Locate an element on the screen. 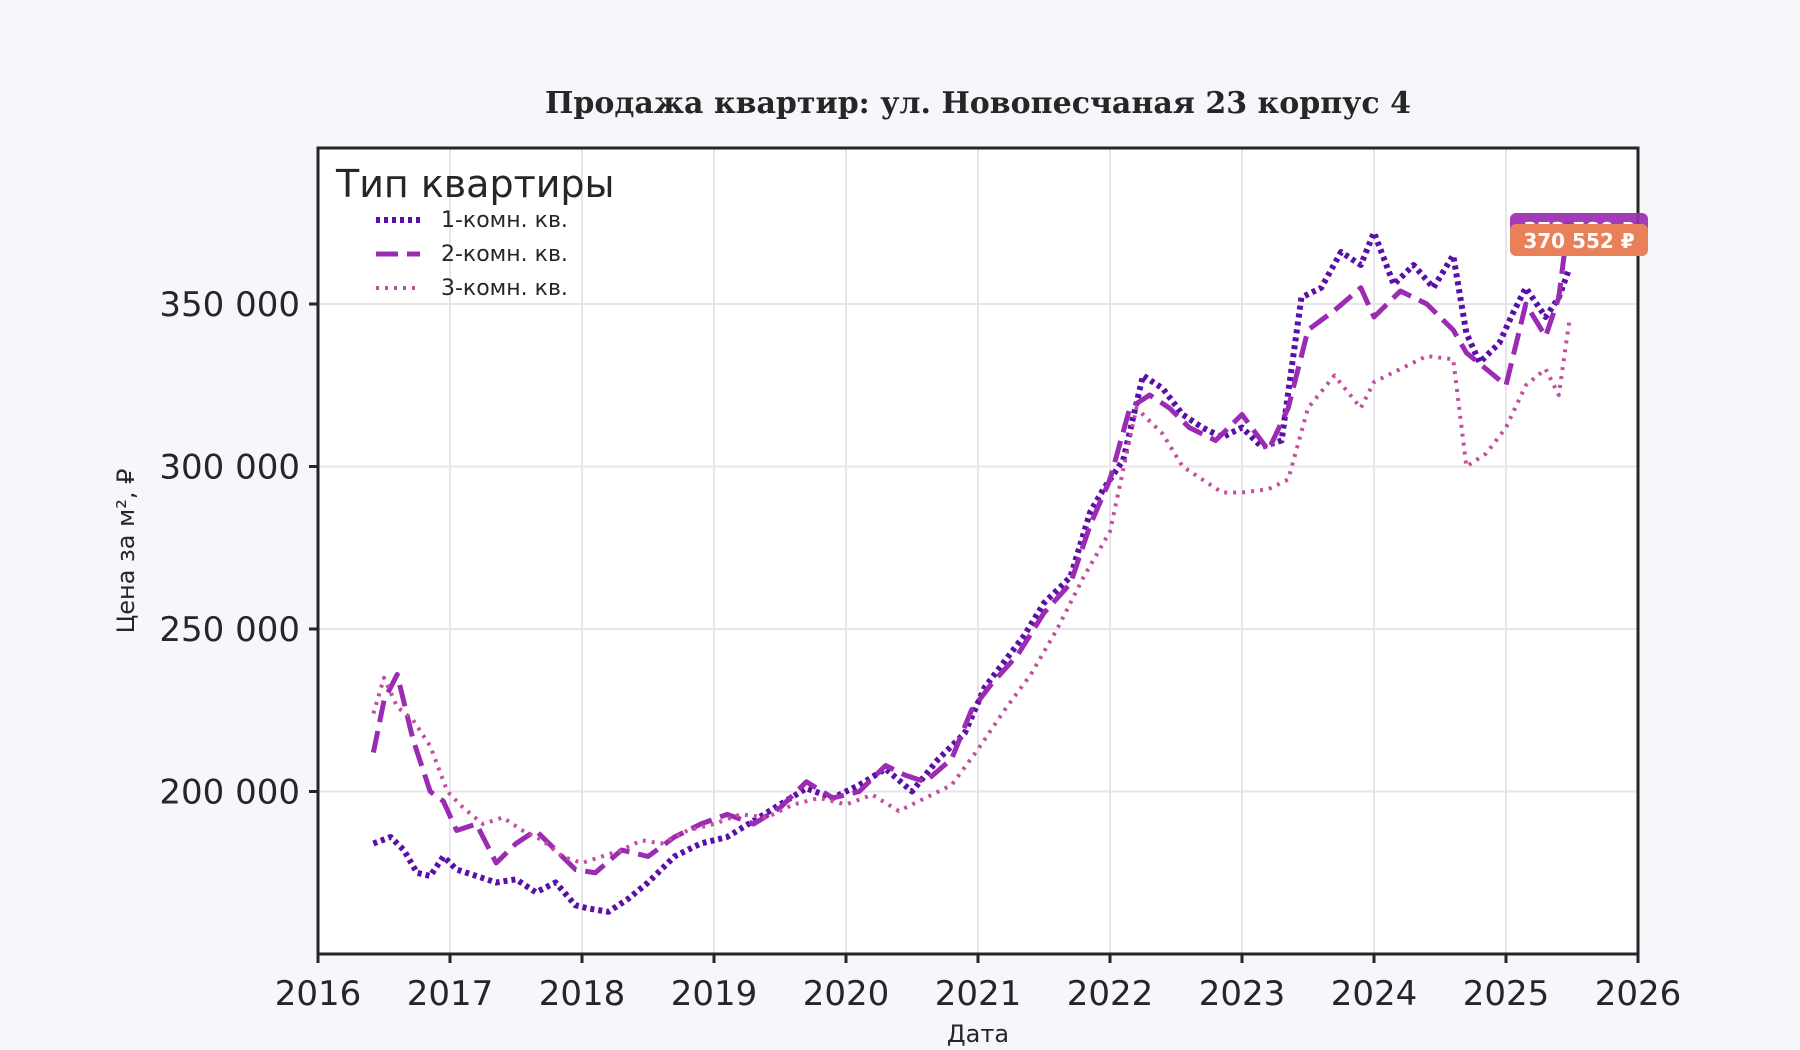 This screenshot has height=1050, width=1800. y-tick-label: 300 000 is located at coordinates (229, 468).